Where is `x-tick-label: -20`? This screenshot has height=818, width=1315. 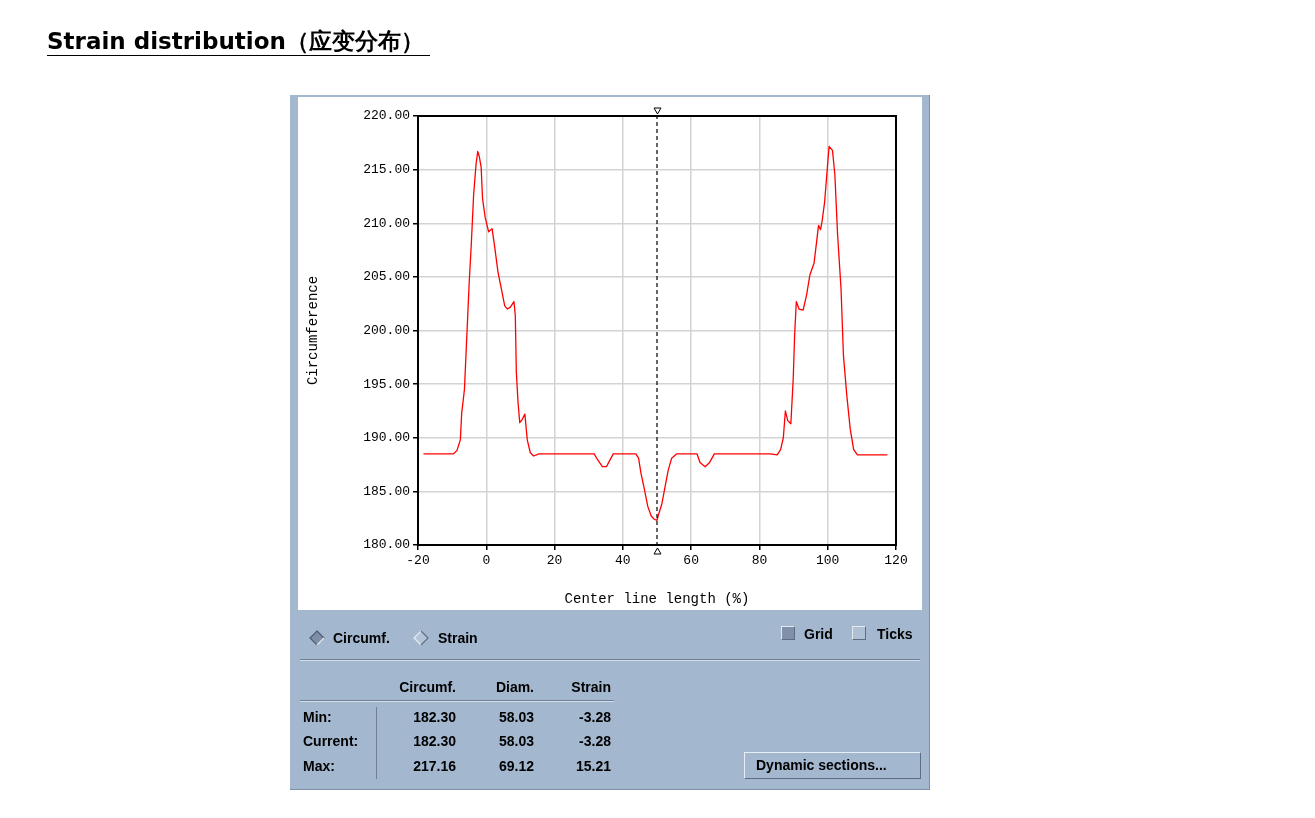
x-tick-label: -20 is located at coordinates (418, 561).